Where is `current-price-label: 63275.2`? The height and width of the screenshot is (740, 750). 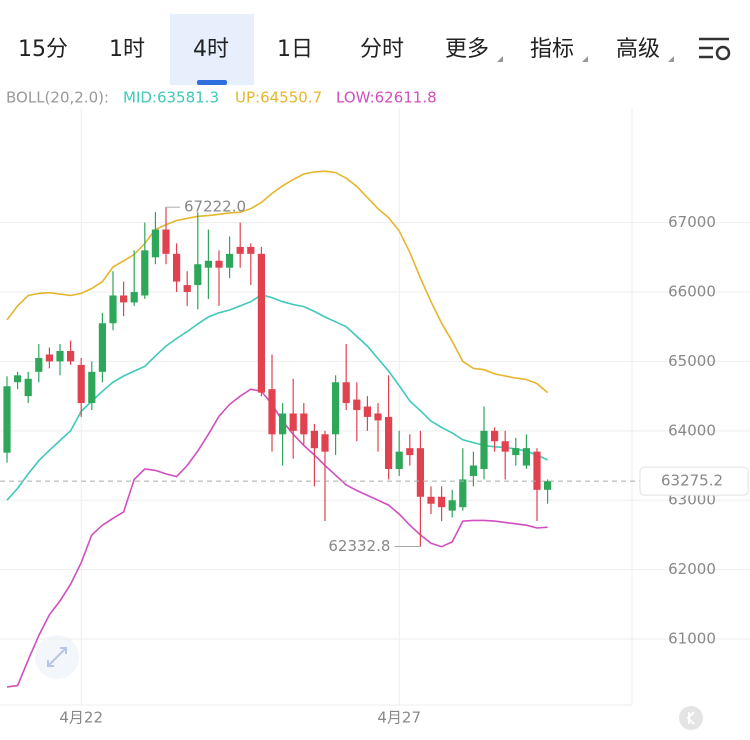
current-price-label: 63275.2 is located at coordinates (692, 481).